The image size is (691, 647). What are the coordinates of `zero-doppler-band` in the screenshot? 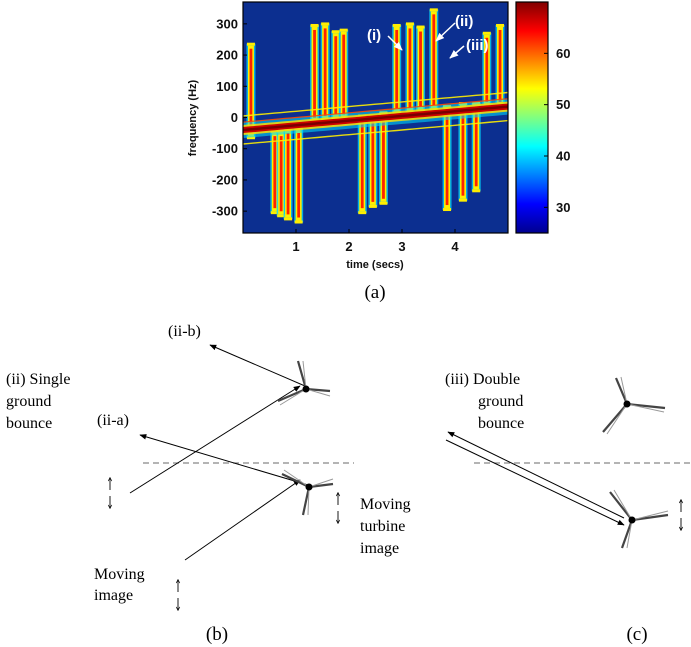 It's located at (375, 118).